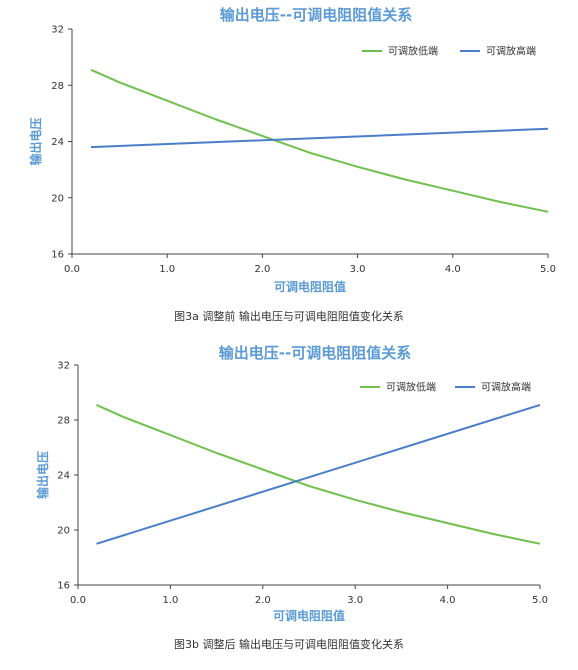  Describe the element at coordinates (289, 644) in the screenshot. I see `figure-caption: 图3b 调整后 输出电压与可调电阻阻值变化关系` at that location.